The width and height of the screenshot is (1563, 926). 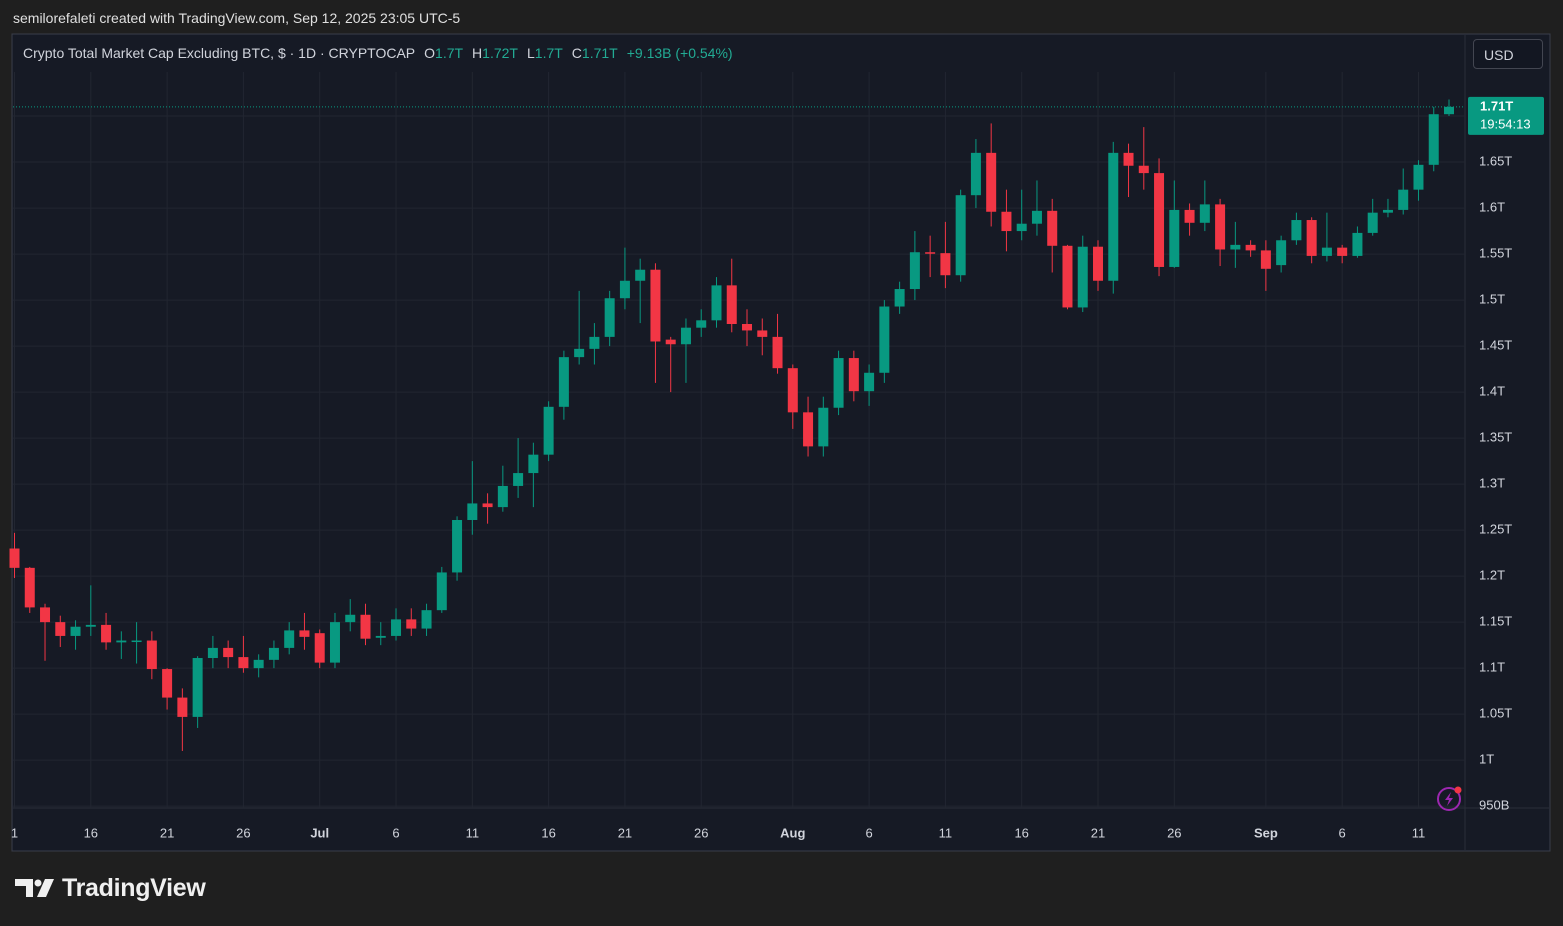 I want to click on alert-ring, so click(x=1449, y=799).